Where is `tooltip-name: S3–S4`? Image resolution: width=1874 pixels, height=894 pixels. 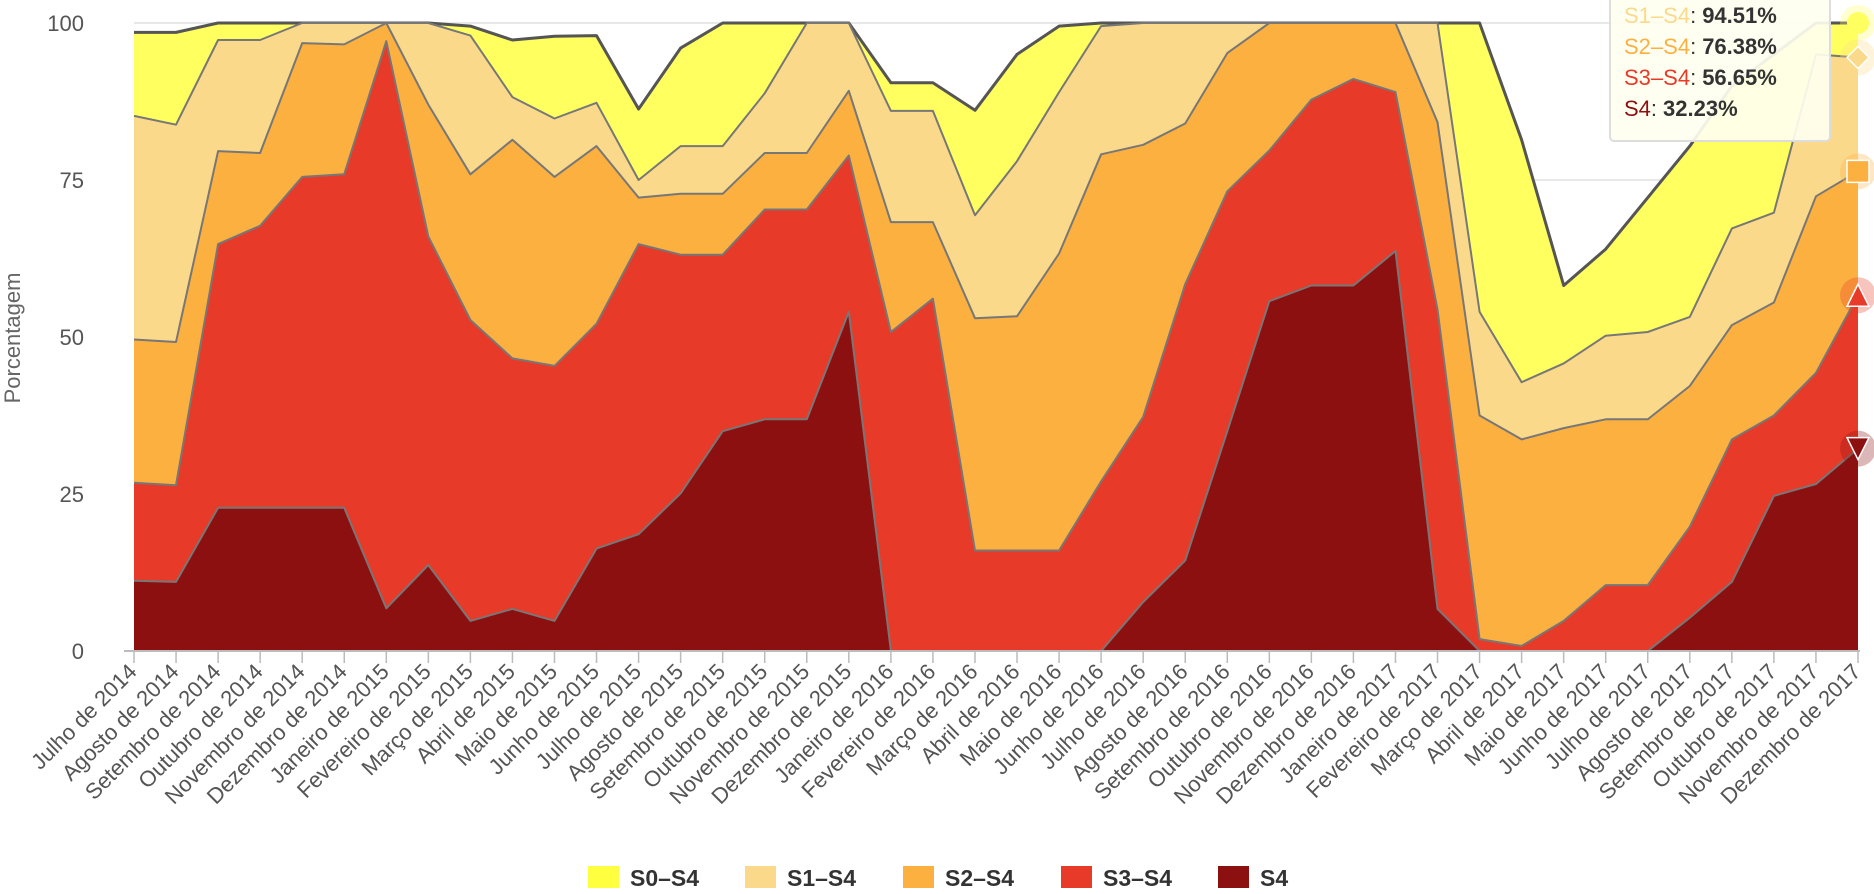 tooltip-name: S3–S4 is located at coordinates (1657, 77).